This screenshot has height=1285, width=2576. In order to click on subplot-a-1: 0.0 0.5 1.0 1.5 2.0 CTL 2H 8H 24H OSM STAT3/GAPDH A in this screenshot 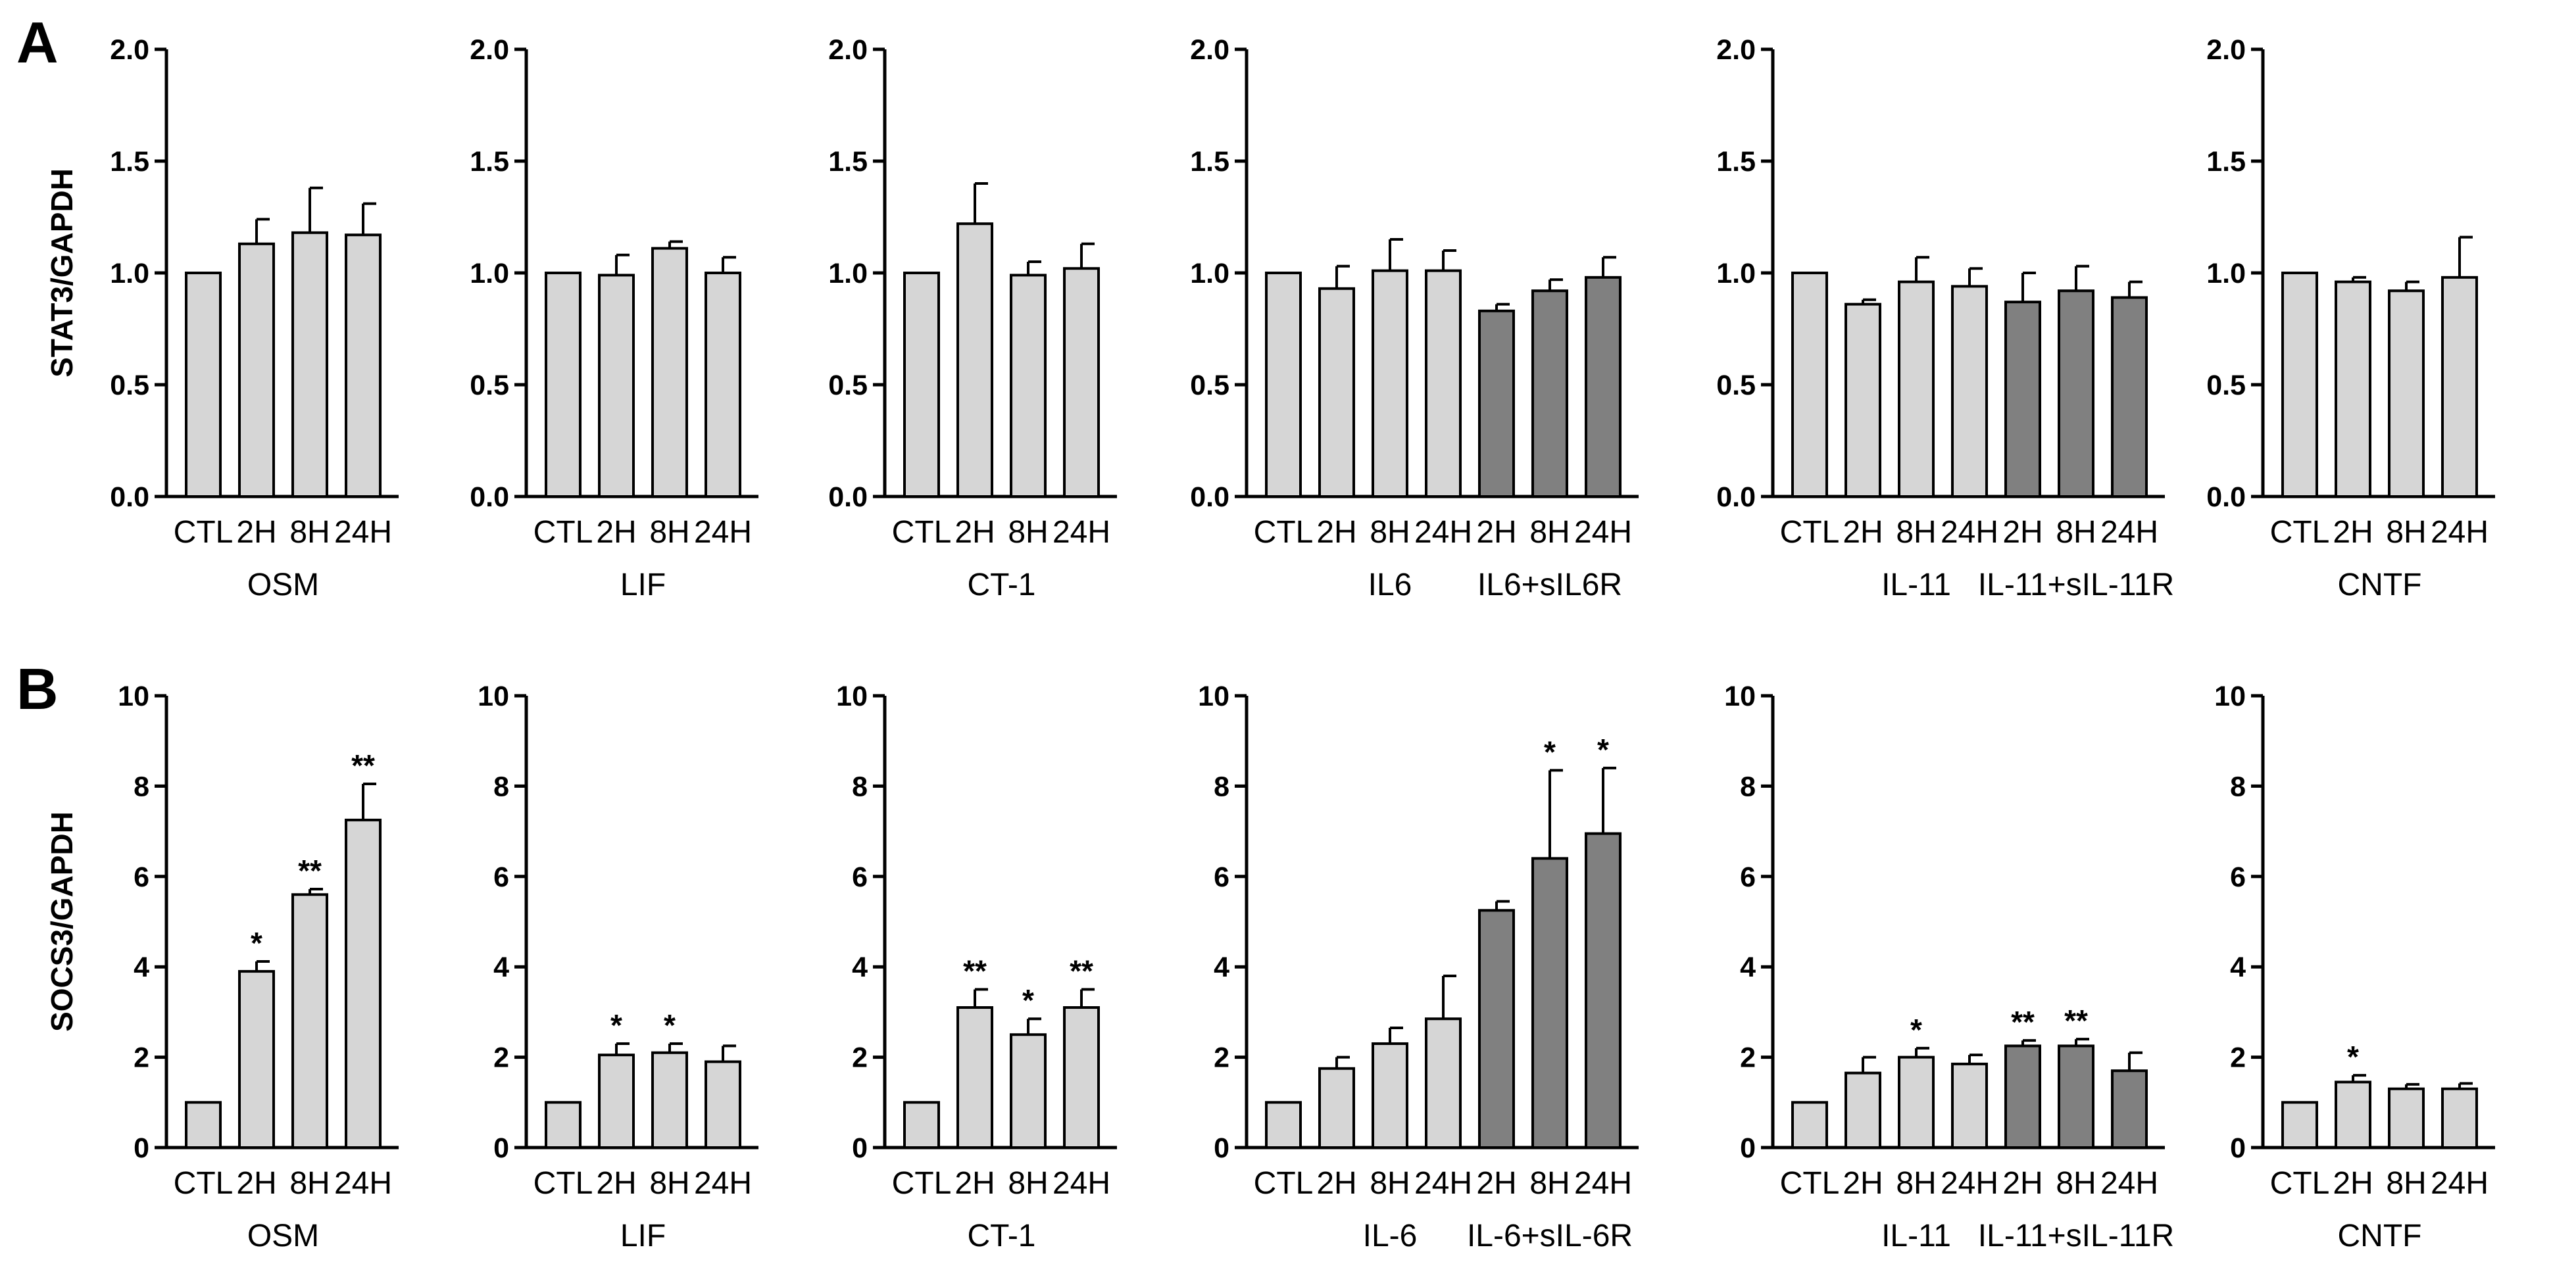, I will do `click(207, 306)`.